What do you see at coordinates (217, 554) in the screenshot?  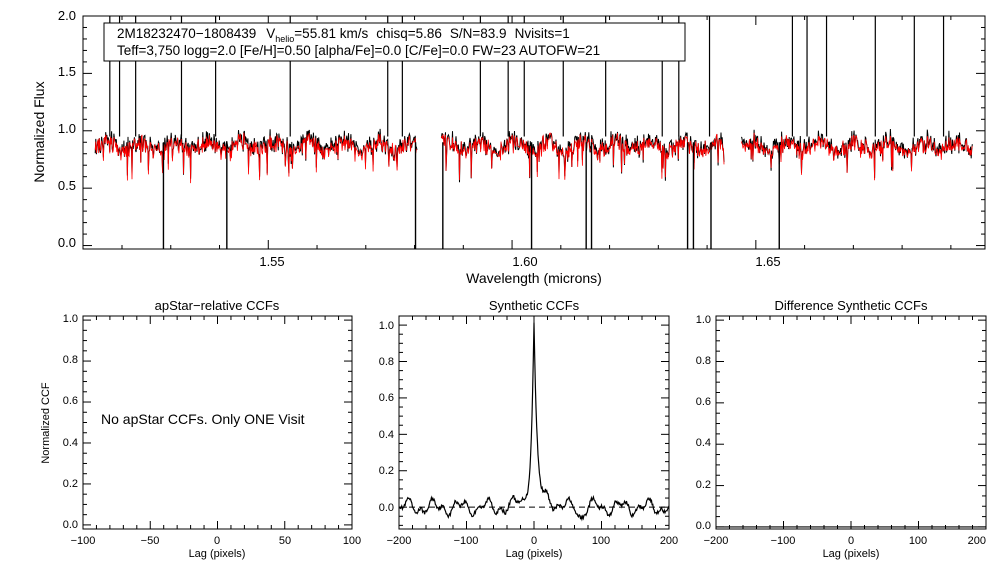 I see `apstar-ccf-x-axis-title: Lag (pixels)` at bounding box center [217, 554].